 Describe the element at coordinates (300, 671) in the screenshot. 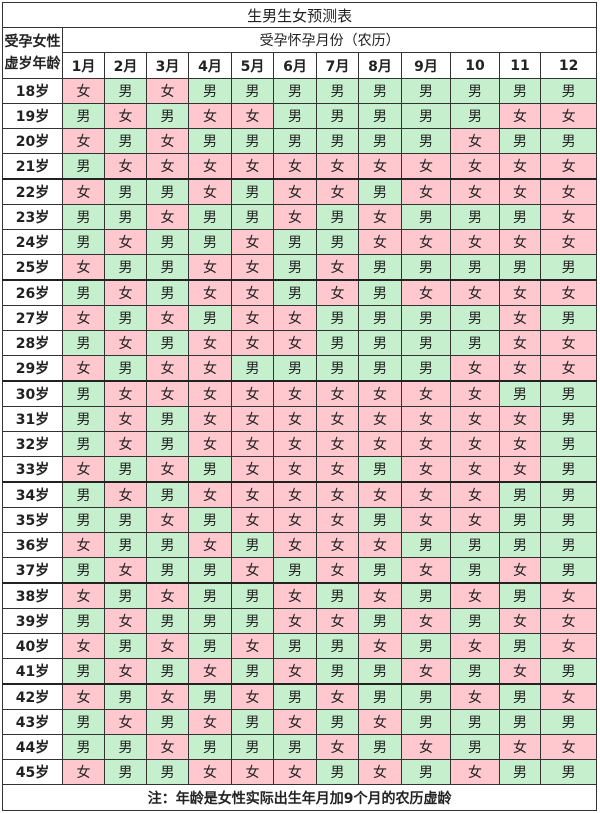

I see `table-row: 41岁男女男女男女男男女男女男` at that location.